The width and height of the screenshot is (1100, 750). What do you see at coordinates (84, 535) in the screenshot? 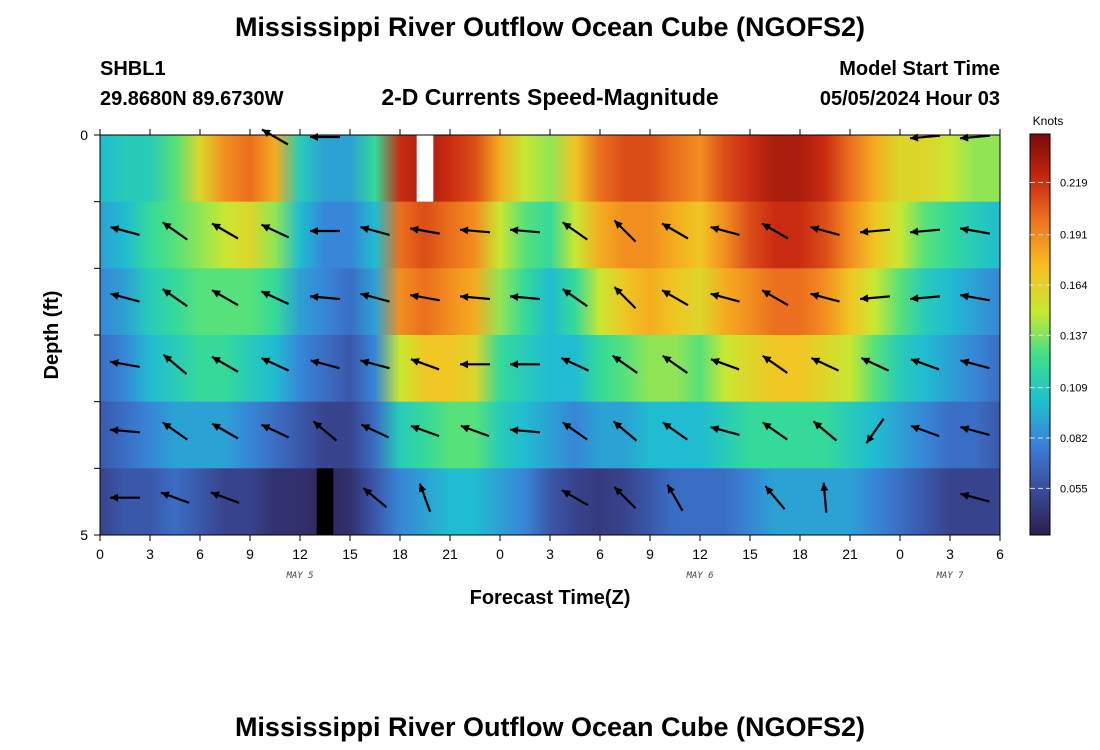
I see `y-tick-label: 5` at bounding box center [84, 535].